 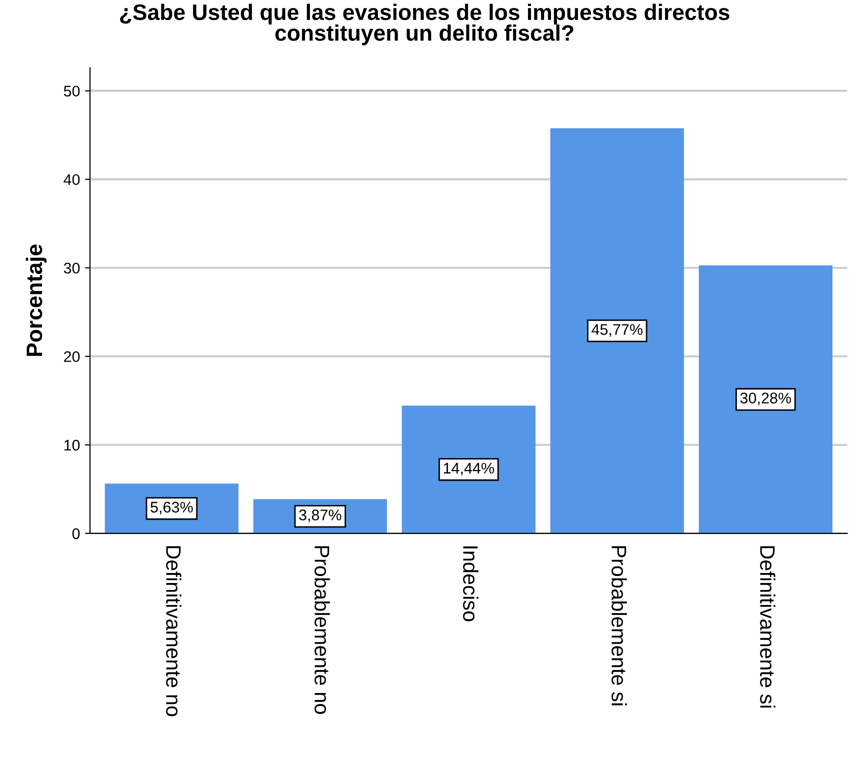 I want to click on y-axis-title: Porcentaje, so click(x=36, y=300).